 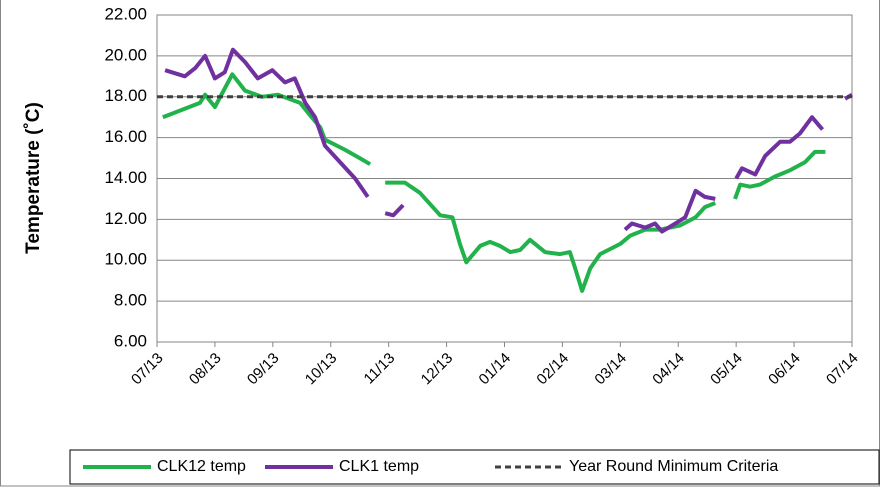 I want to click on y-tick-label: 10.00, so click(x=125, y=259).